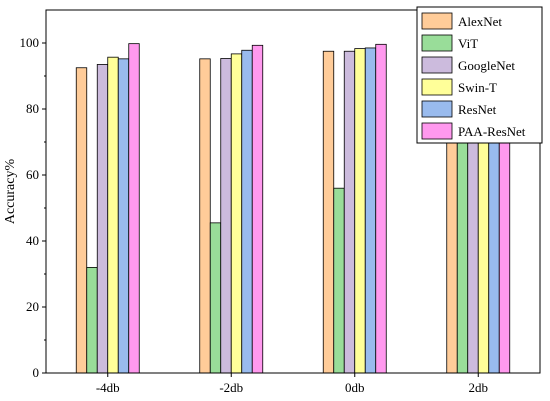 Image resolution: width=550 pixels, height=401 pixels. Describe the element at coordinates (492, 131) in the screenshot. I see `legend-label: PAA-ResNet` at that location.